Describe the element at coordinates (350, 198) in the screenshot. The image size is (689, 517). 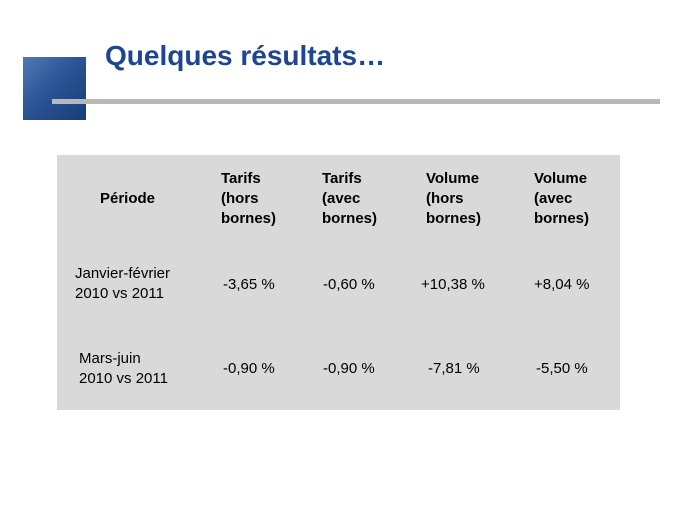
I see `header-tarifs-avec-bornes: Tarifs (avec bornes)` at that location.